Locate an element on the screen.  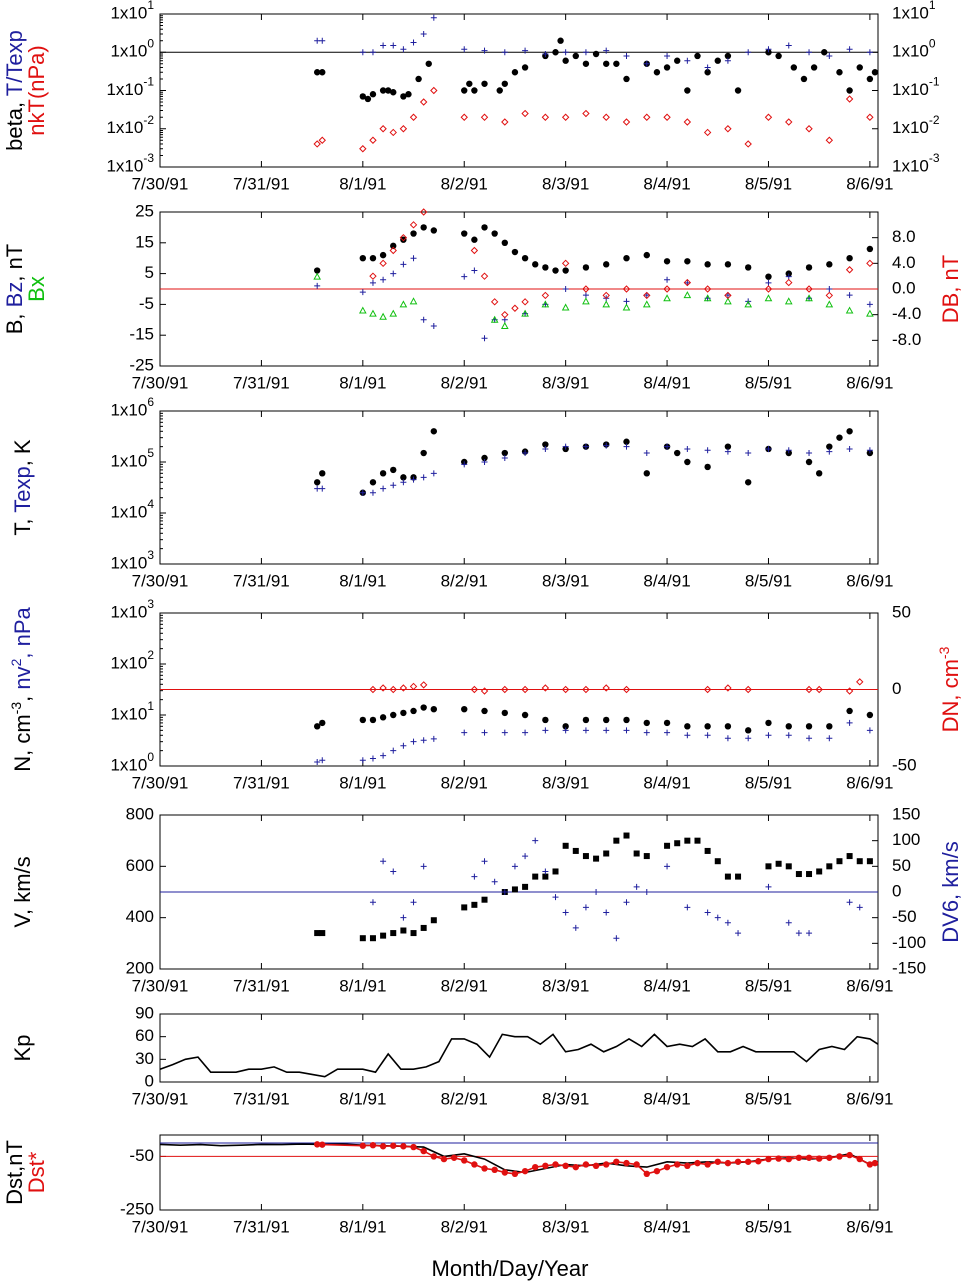
x-tick-label: 8/3/91 is located at coordinates (565, 580).